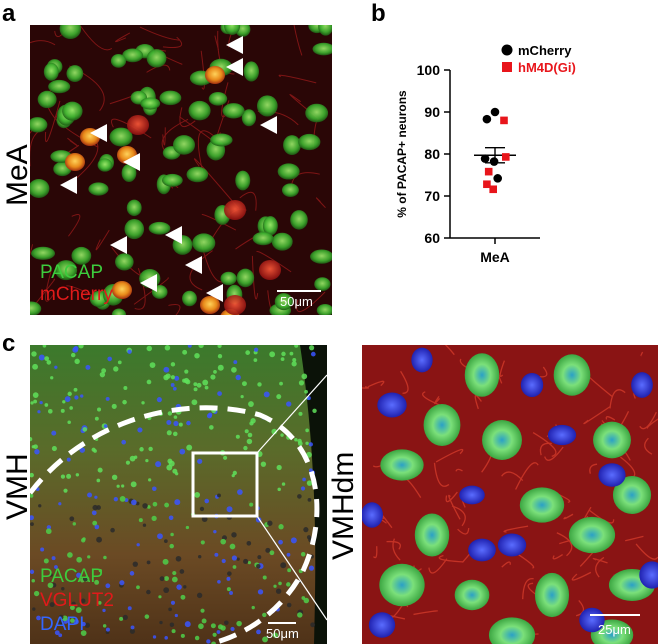 Image resolution: width=658 pixels, height=644 pixels. What do you see at coordinates (432, 238) in the screenshot?
I see `y-tick-label: 60` at bounding box center [432, 238].